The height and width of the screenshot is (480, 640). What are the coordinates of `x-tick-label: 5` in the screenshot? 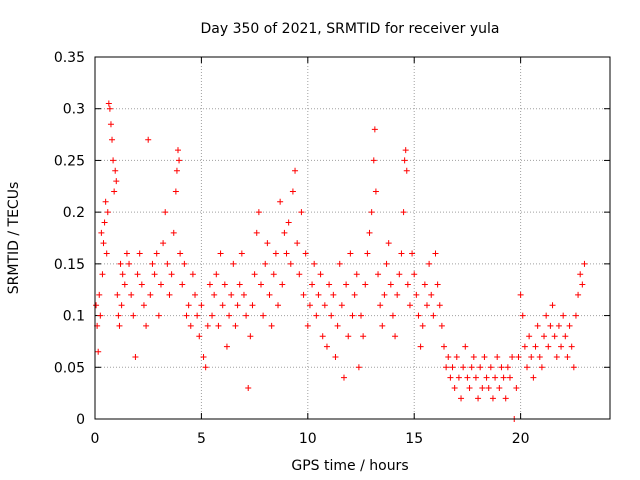 It's located at (201, 439).